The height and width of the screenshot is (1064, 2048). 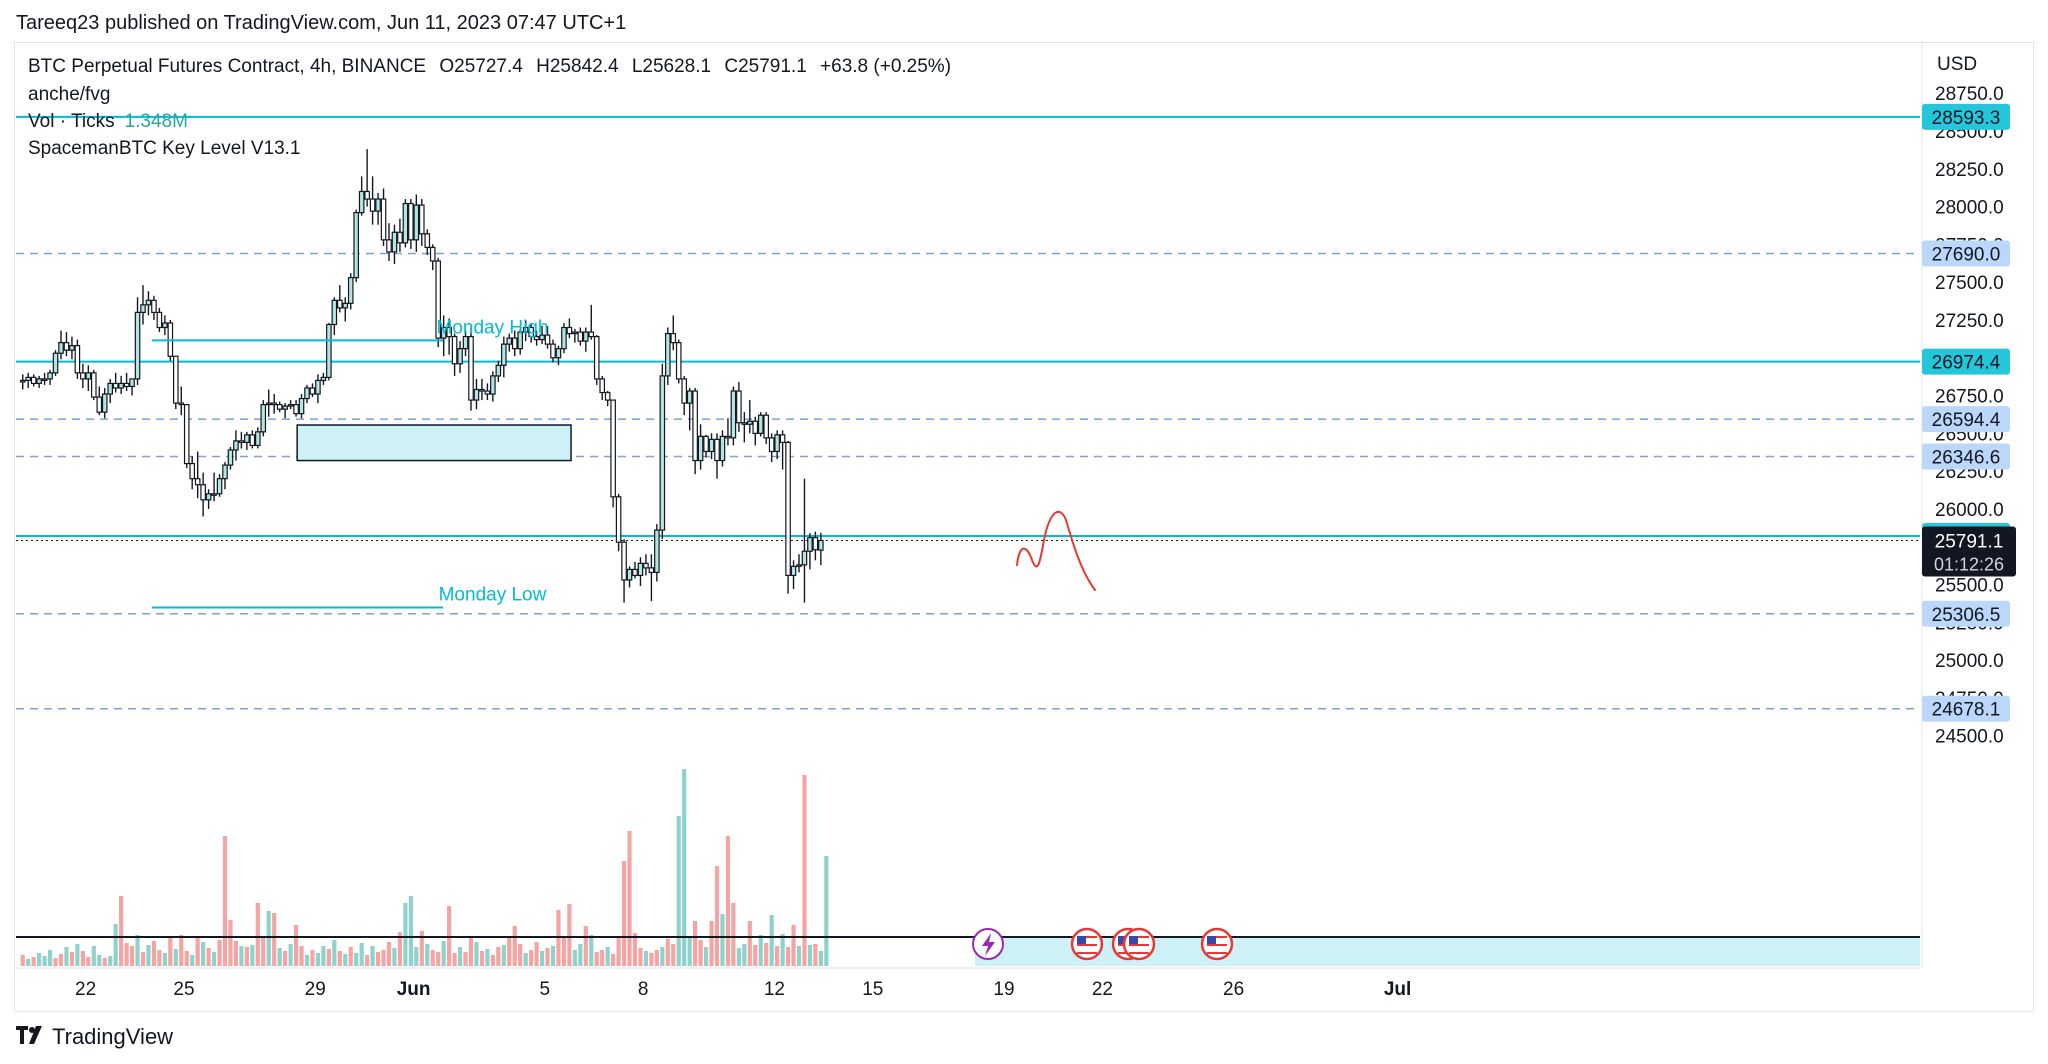 I want to click on time-tick-label: 29, so click(x=315, y=989).